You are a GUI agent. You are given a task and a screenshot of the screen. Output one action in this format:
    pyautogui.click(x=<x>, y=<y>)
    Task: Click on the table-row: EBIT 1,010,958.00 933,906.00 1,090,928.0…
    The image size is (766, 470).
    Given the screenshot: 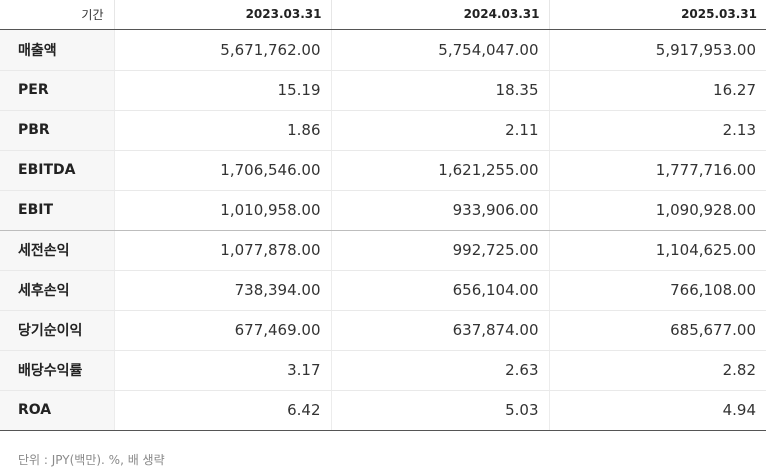 What is the action you would take?
    pyautogui.click(x=383, y=210)
    